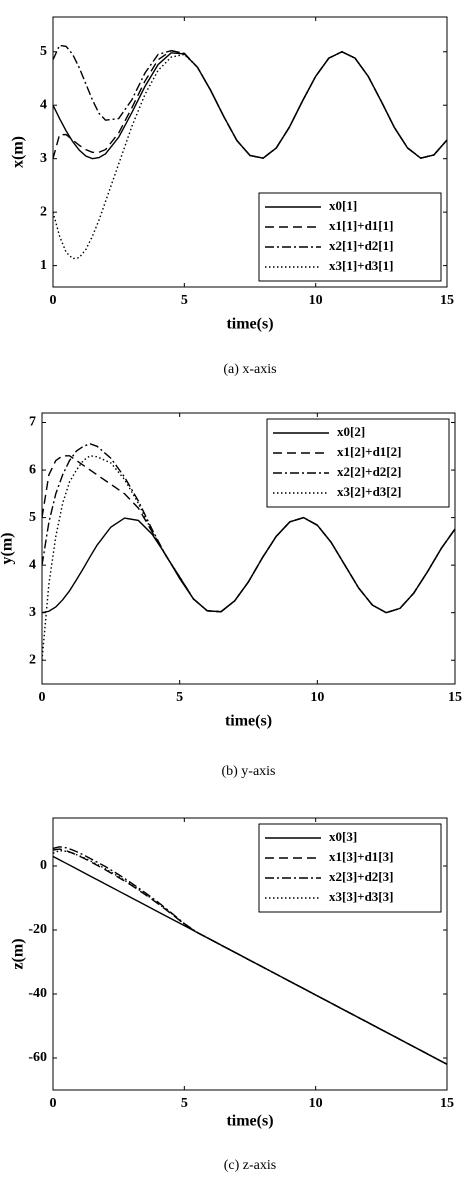 The image size is (474, 1186). Describe the element at coordinates (8, 549) in the screenshot. I see `y-axis-label: y(m)` at that location.